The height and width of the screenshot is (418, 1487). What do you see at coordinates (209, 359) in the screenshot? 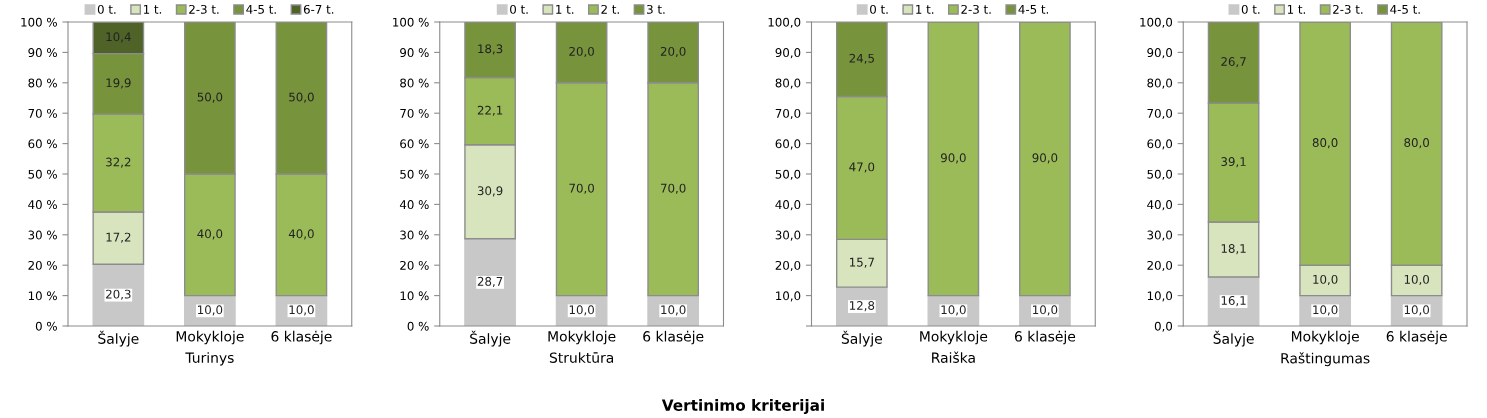
I see `x-axis-title: Turinys` at bounding box center [209, 359].